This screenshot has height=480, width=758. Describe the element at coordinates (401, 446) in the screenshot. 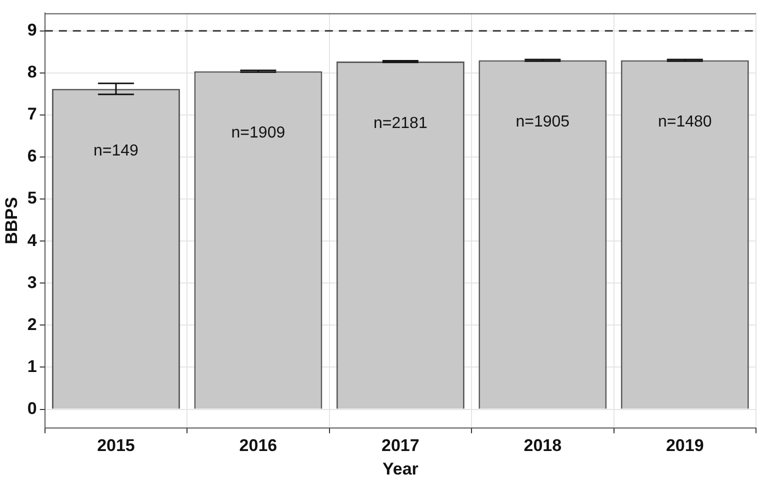

I see `x-tick-label: 2017` at that location.